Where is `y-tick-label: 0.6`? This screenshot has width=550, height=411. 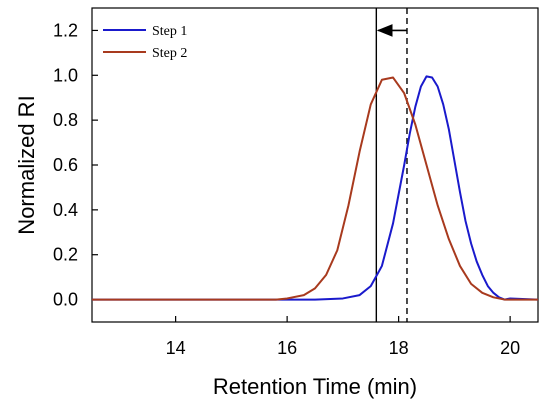
y-tick-label: 0.6 is located at coordinates (65, 165).